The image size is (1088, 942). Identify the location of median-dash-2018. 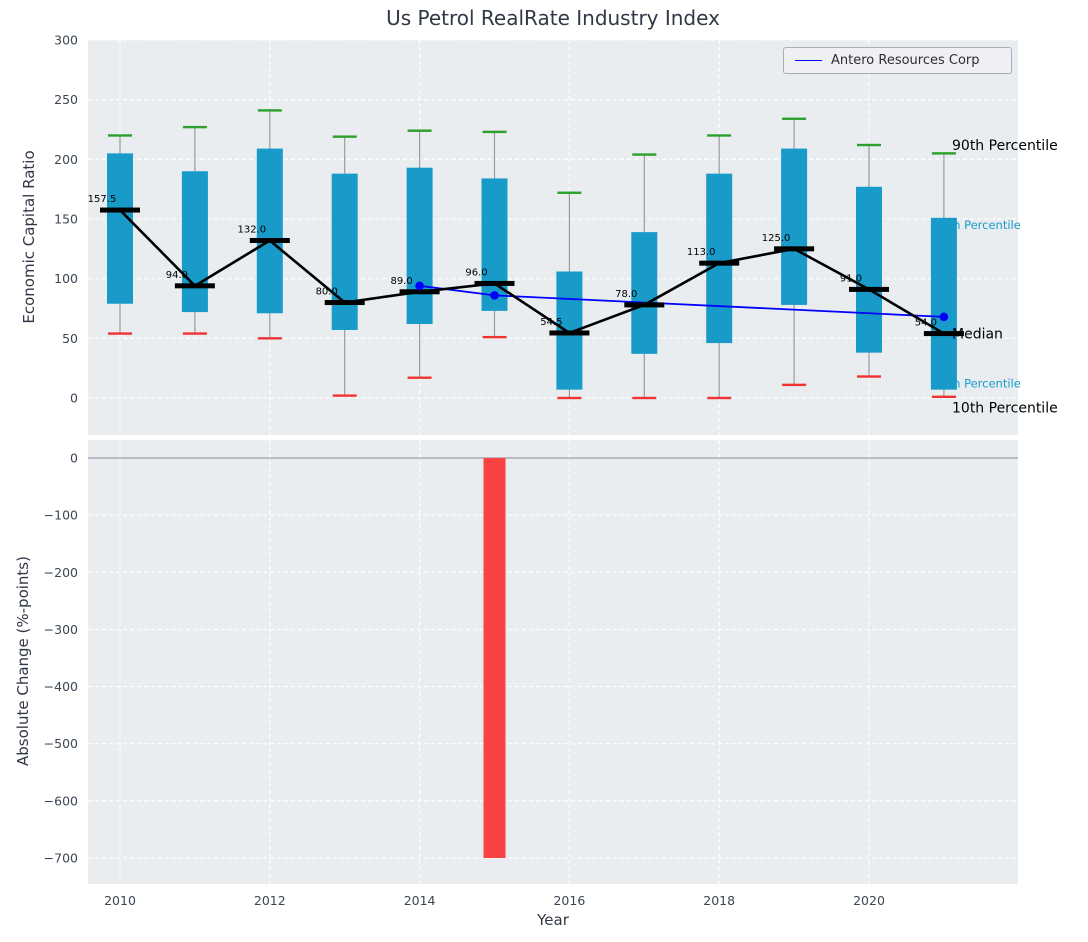
(719, 263).